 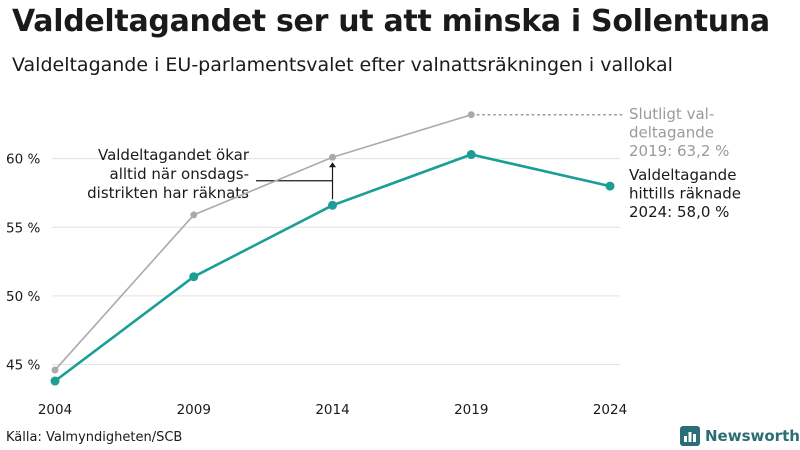 What do you see at coordinates (671, 114) in the screenshot?
I see `final-label-text: Slutligt val-` at bounding box center [671, 114].